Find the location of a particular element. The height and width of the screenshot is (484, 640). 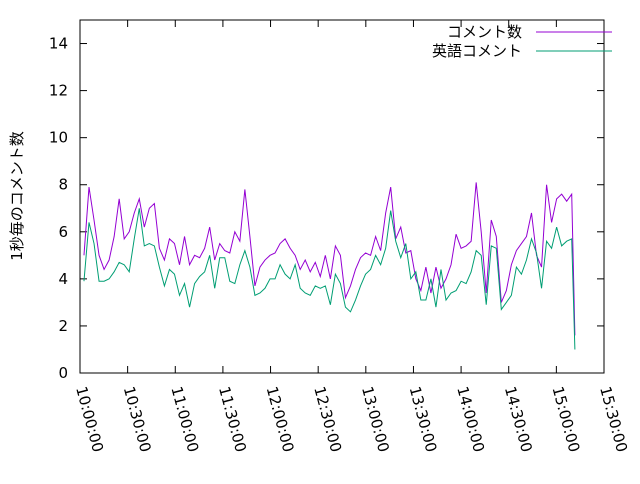

legend-label: 英語コメント is located at coordinates (477, 51).